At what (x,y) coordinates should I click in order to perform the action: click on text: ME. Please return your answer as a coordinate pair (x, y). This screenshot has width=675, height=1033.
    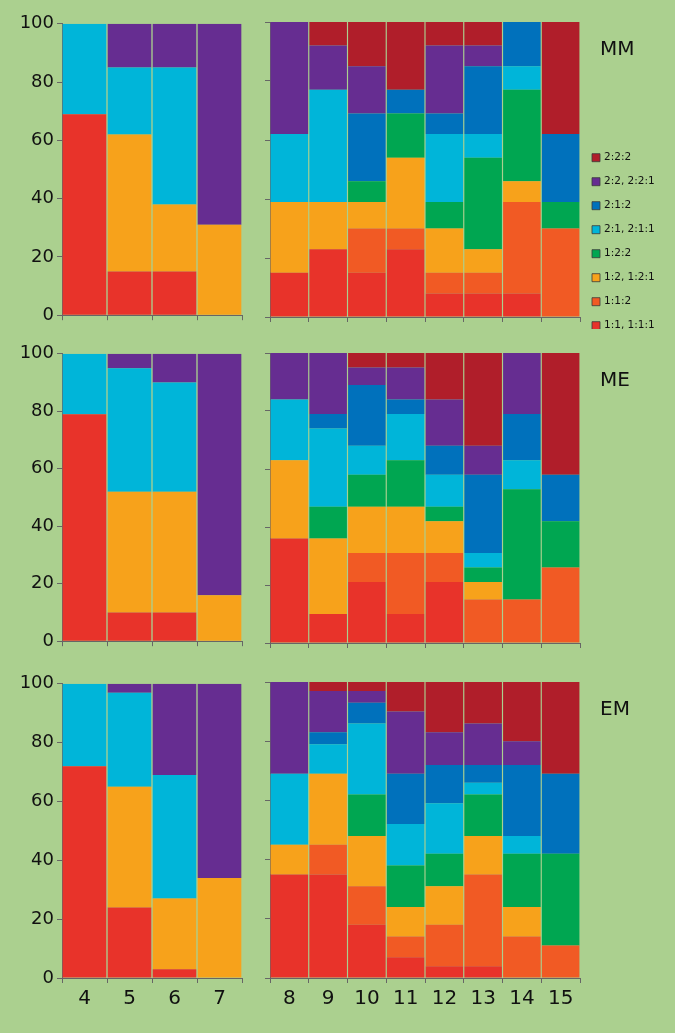
    Looking at the image, I should click on (615, 379).